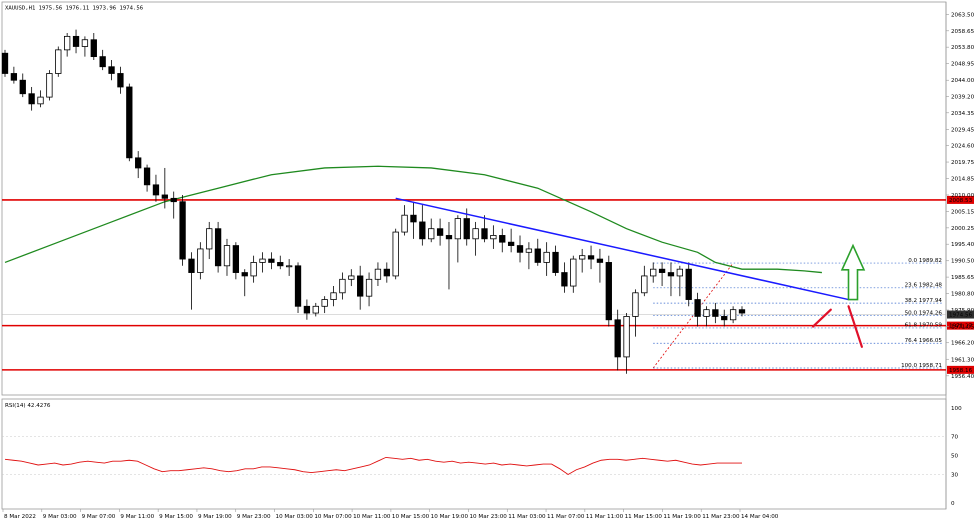 This screenshot has height=522, width=975. What do you see at coordinates (372, 517) in the screenshot?
I see `time-tick-label: 10 Mar 11:00` at bounding box center [372, 517].